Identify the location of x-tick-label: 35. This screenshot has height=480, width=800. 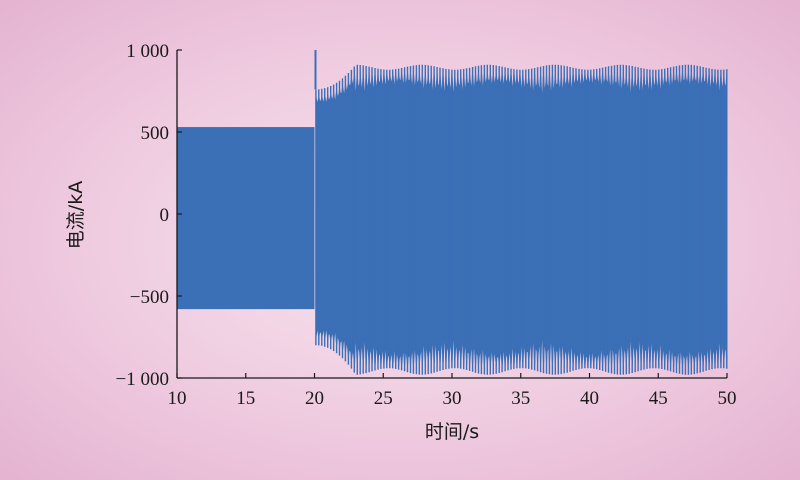
(520, 398).